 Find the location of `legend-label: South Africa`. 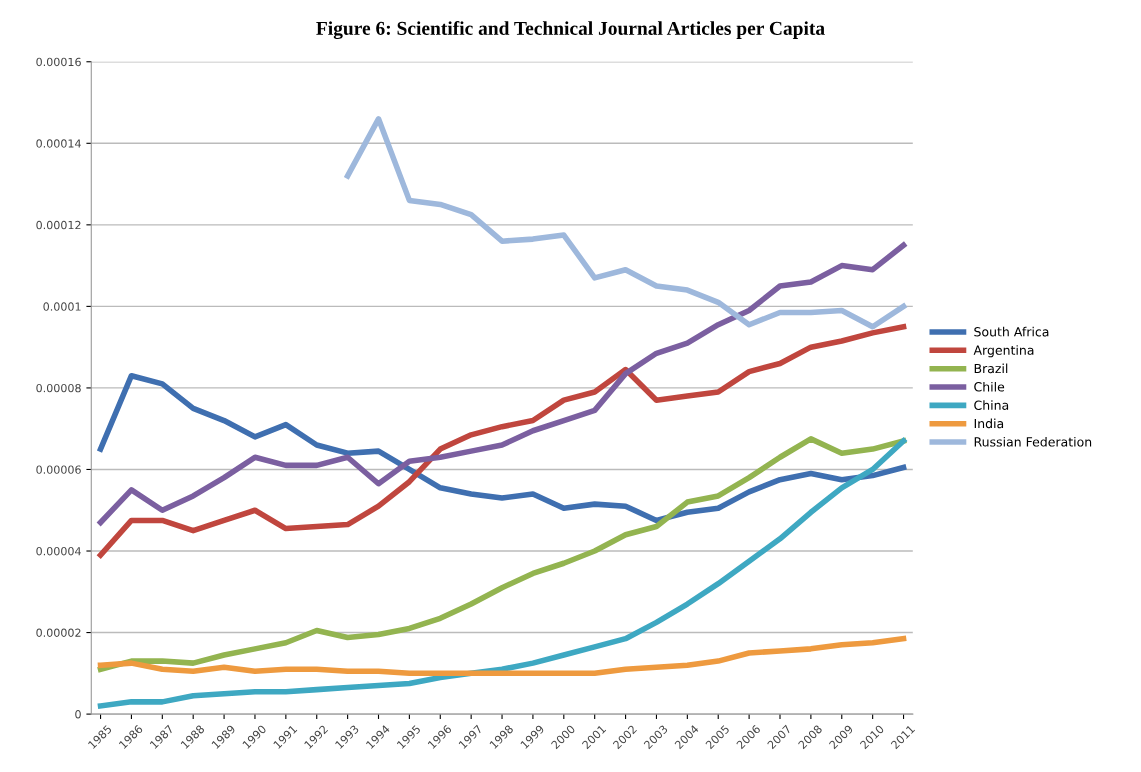

legend-label: South Africa is located at coordinates (1011, 331).